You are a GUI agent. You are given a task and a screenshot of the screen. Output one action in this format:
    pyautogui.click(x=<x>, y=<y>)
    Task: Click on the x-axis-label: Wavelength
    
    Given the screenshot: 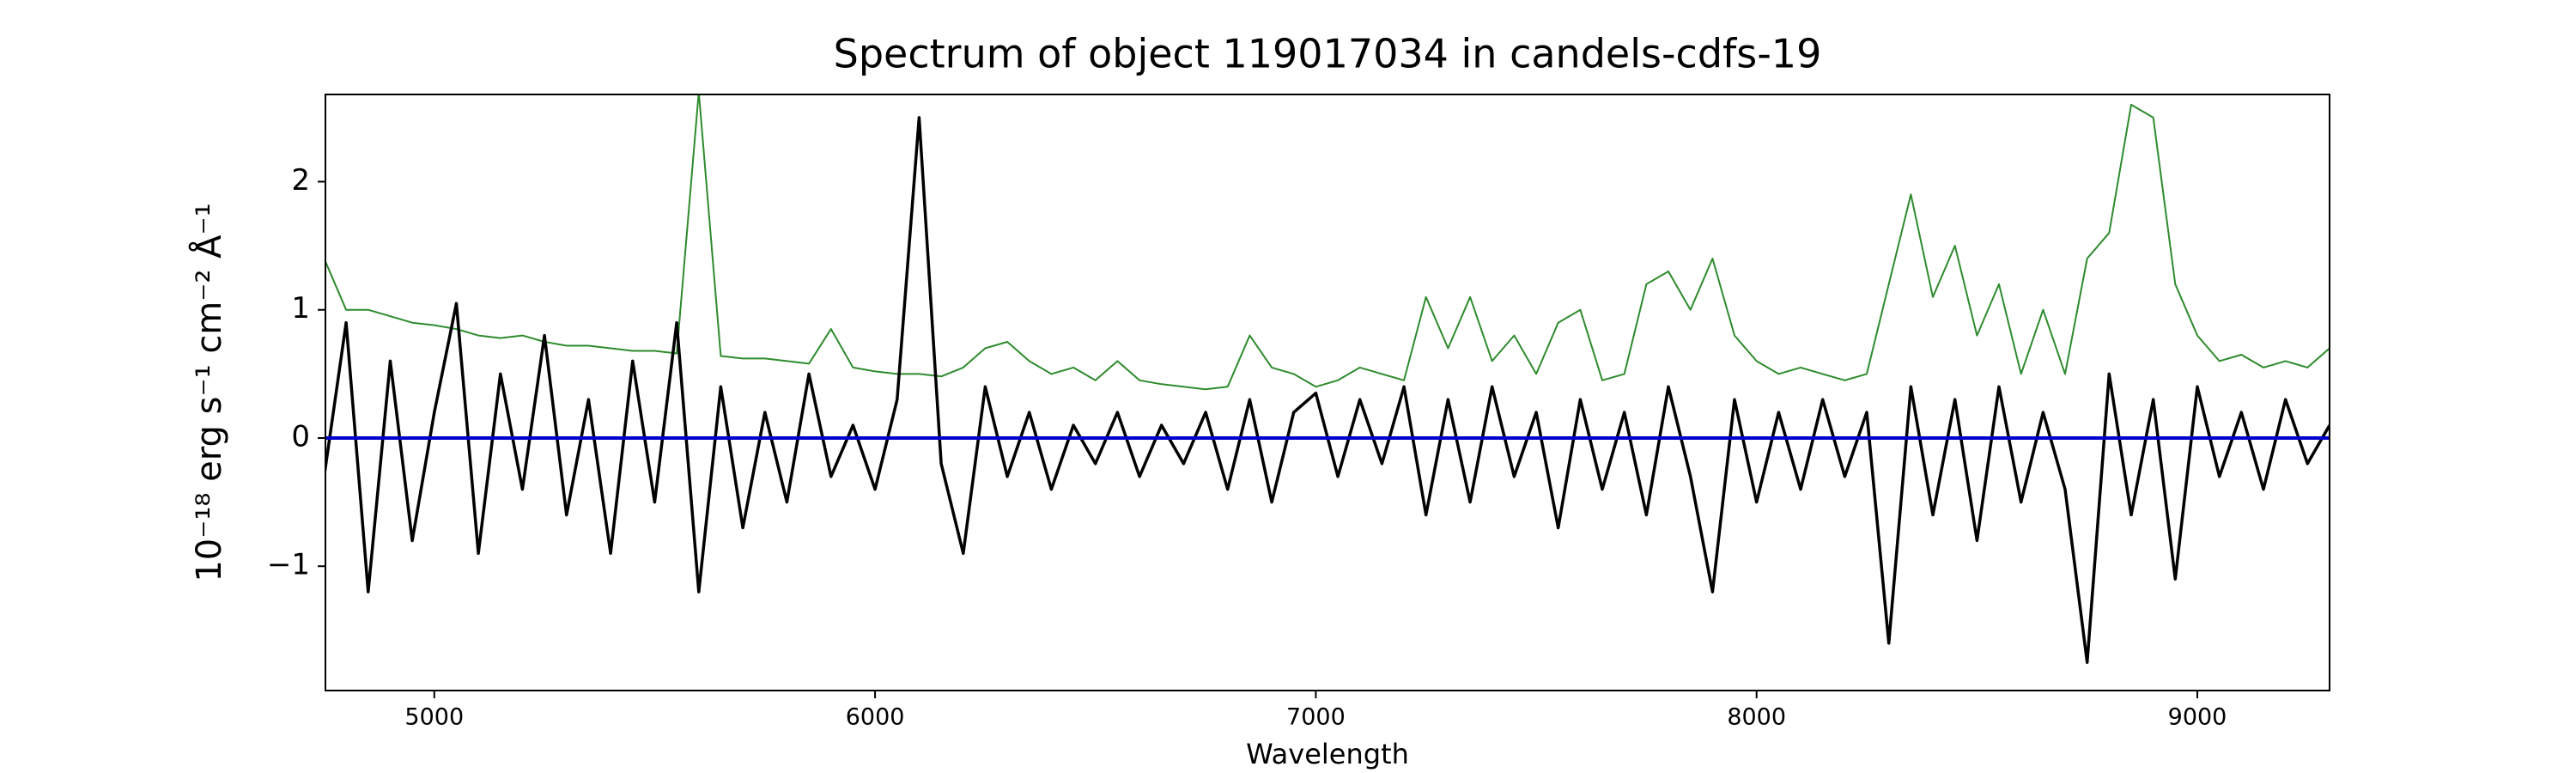 What is the action you would take?
    pyautogui.click(x=1327, y=754)
    